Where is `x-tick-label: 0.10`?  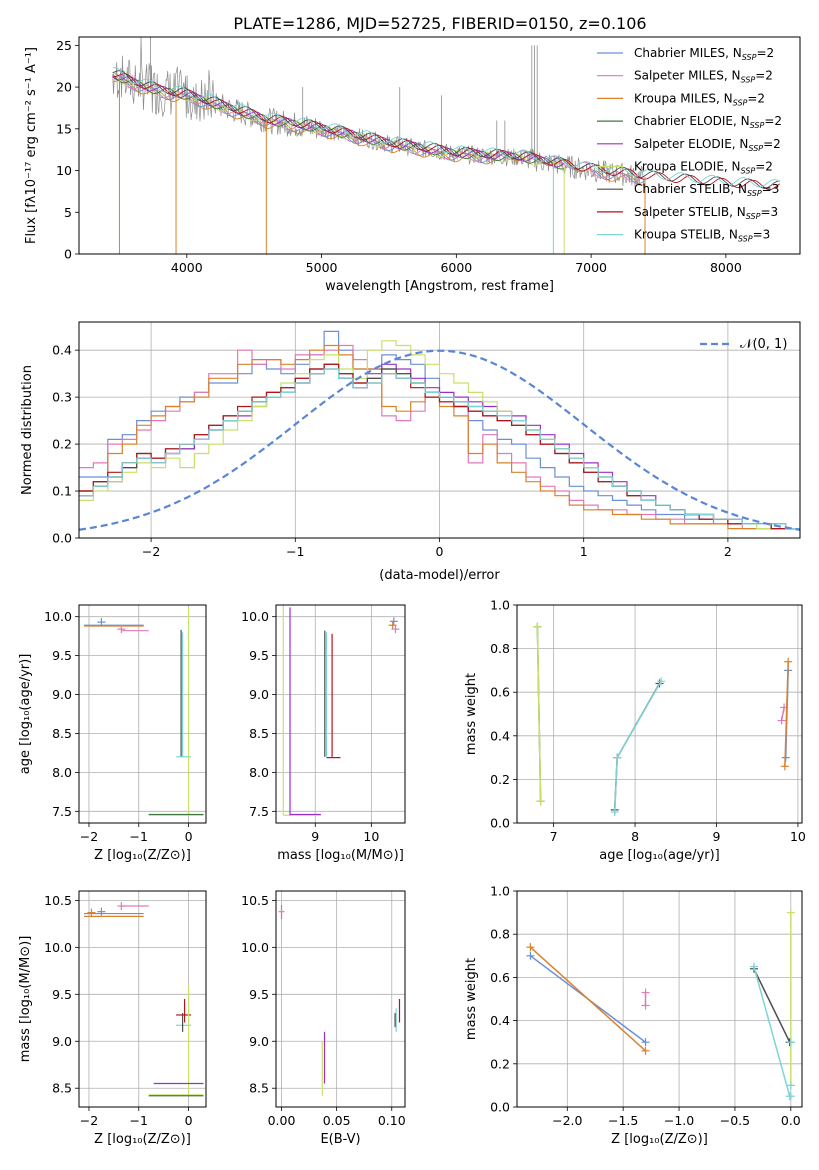
x-tick-label: 0.10 is located at coordinates (392, 1120).